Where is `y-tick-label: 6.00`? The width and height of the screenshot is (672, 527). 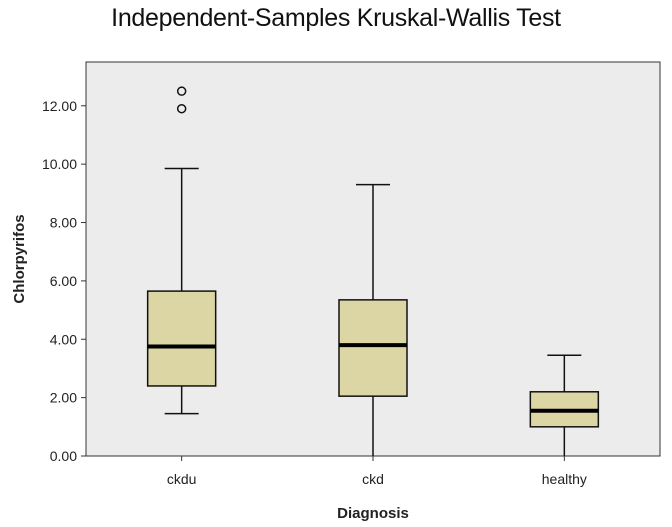 y-tick-label: 6.00 is located at coordinates (63, 281).